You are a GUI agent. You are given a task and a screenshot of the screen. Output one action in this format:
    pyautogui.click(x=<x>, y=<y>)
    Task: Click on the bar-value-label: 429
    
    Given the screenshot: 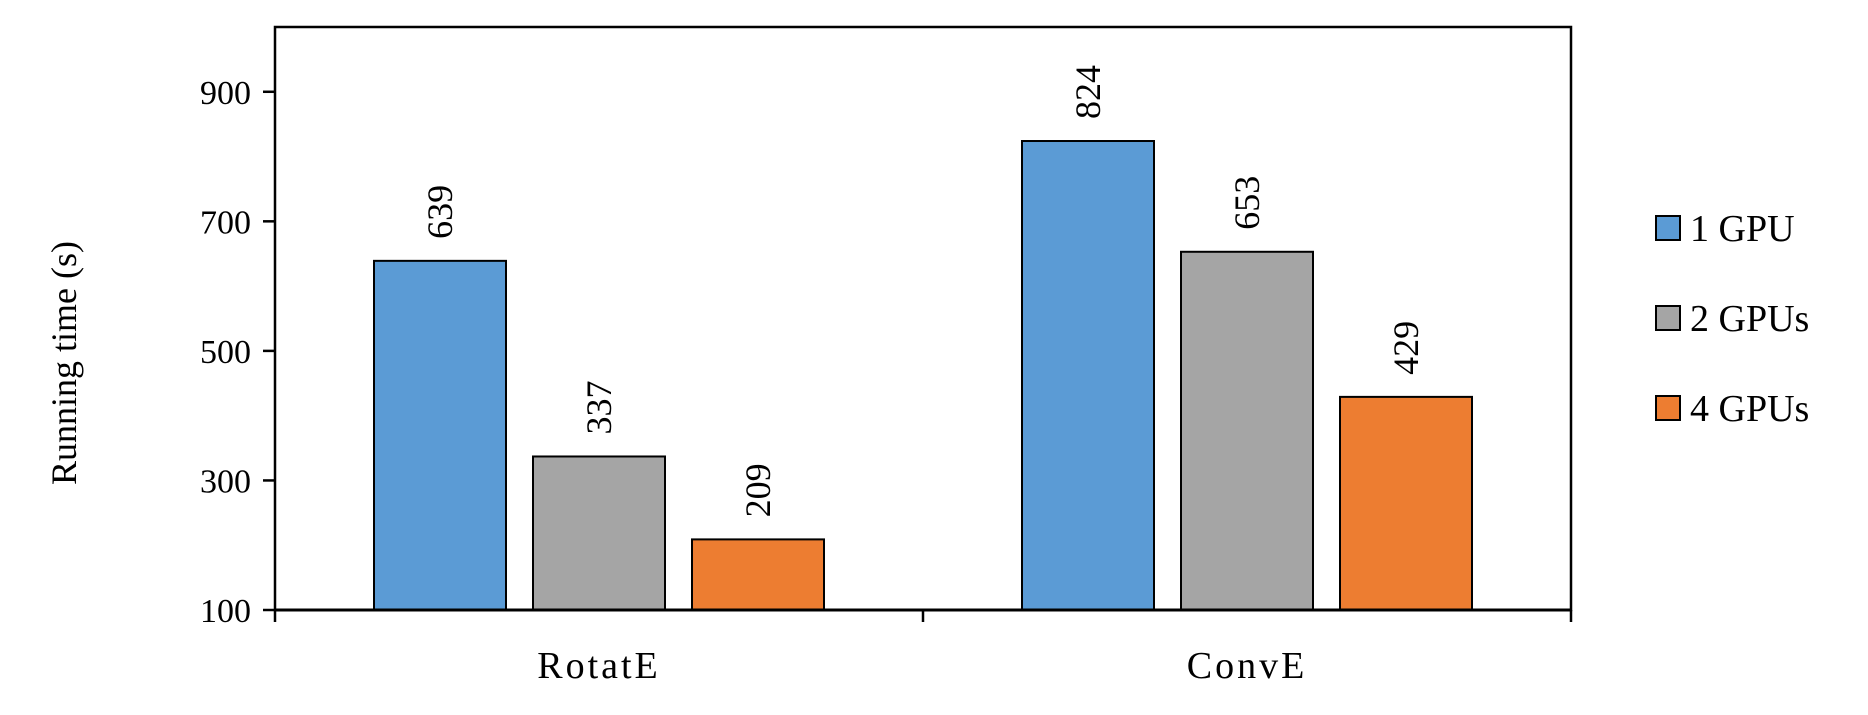 What is the action you would take?
    pyautogui.click(x=1406, y=348)
    